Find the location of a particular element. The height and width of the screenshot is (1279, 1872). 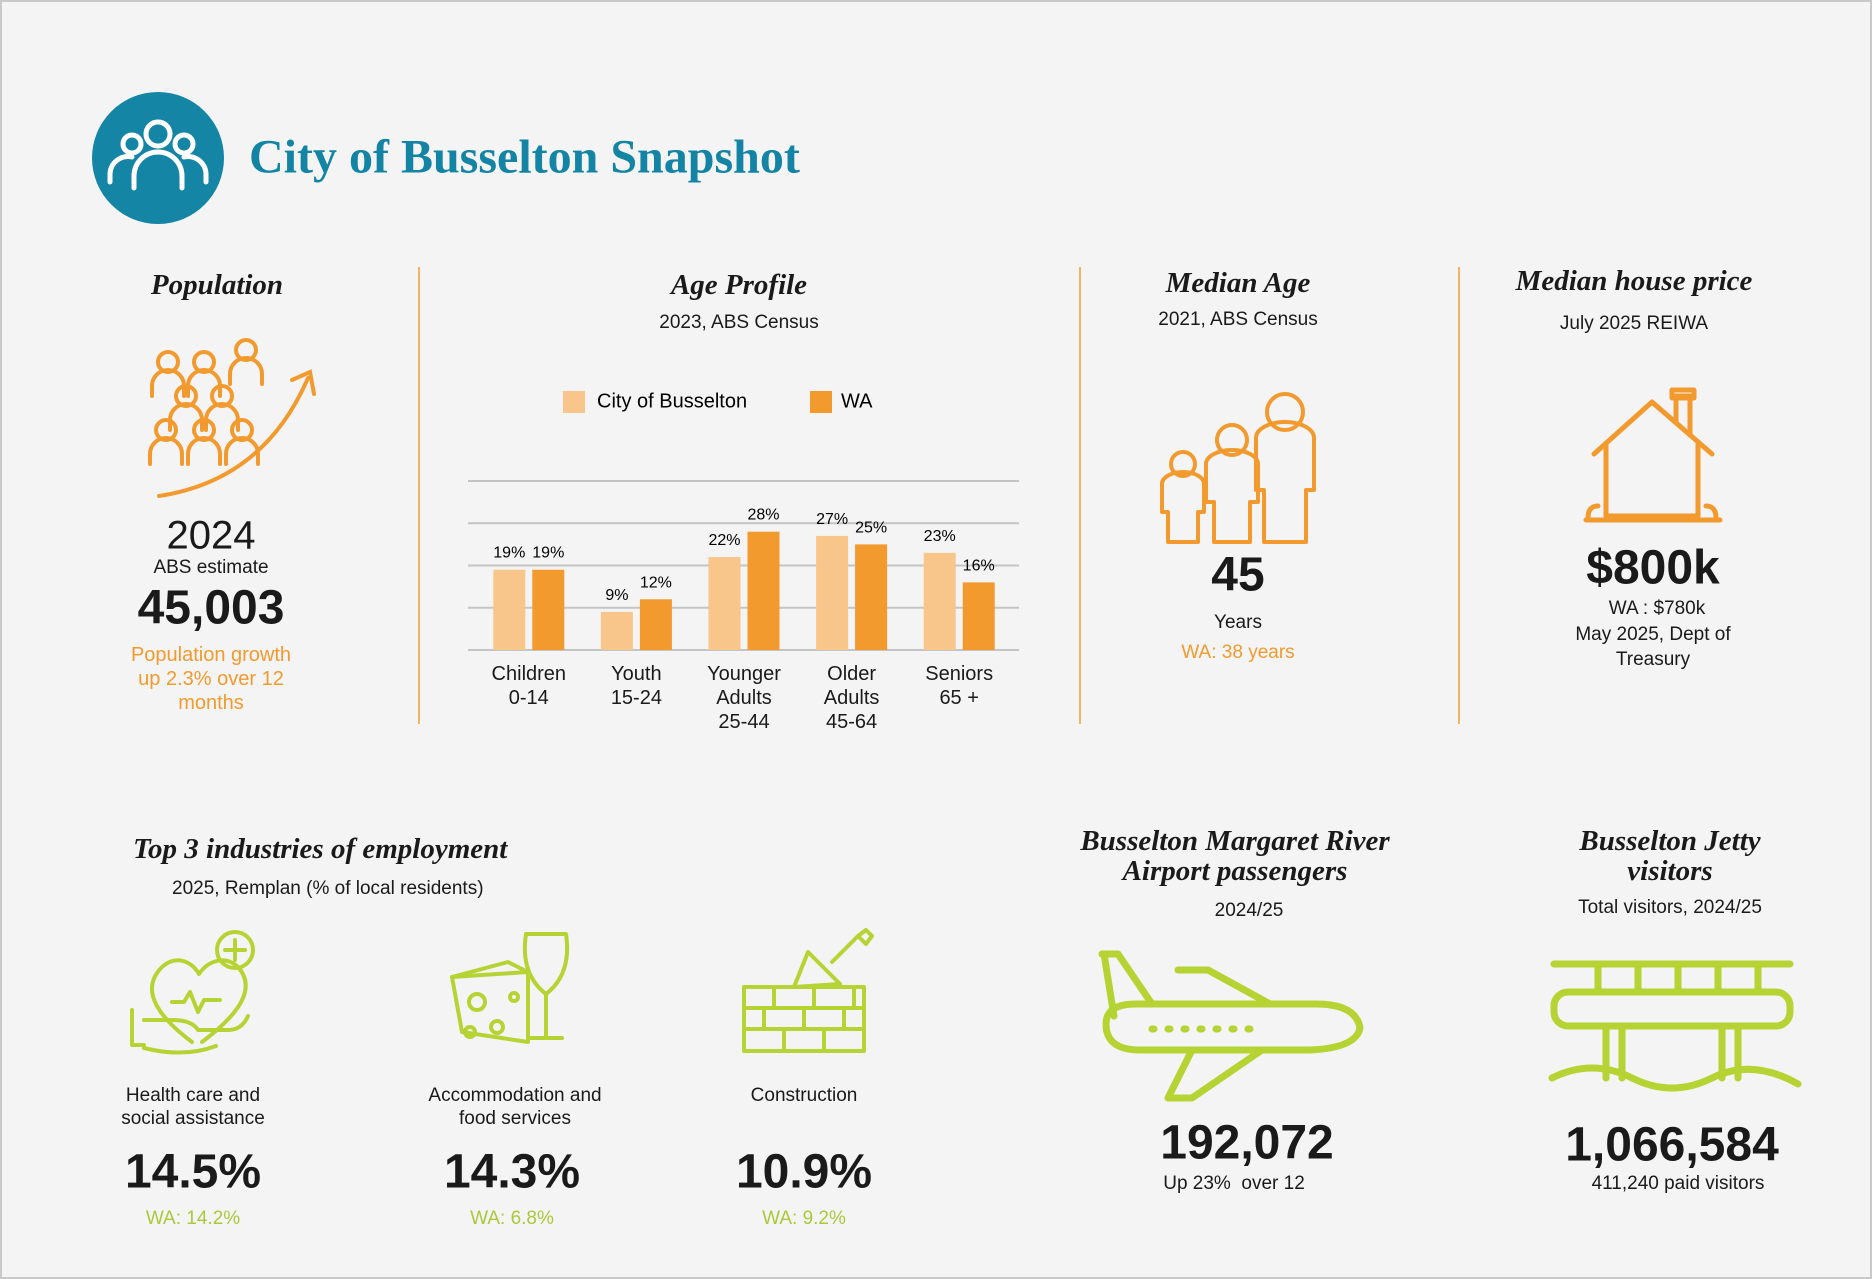

jetty-note: 411,240 paid visitors is located at coordinates (1678, 1183).